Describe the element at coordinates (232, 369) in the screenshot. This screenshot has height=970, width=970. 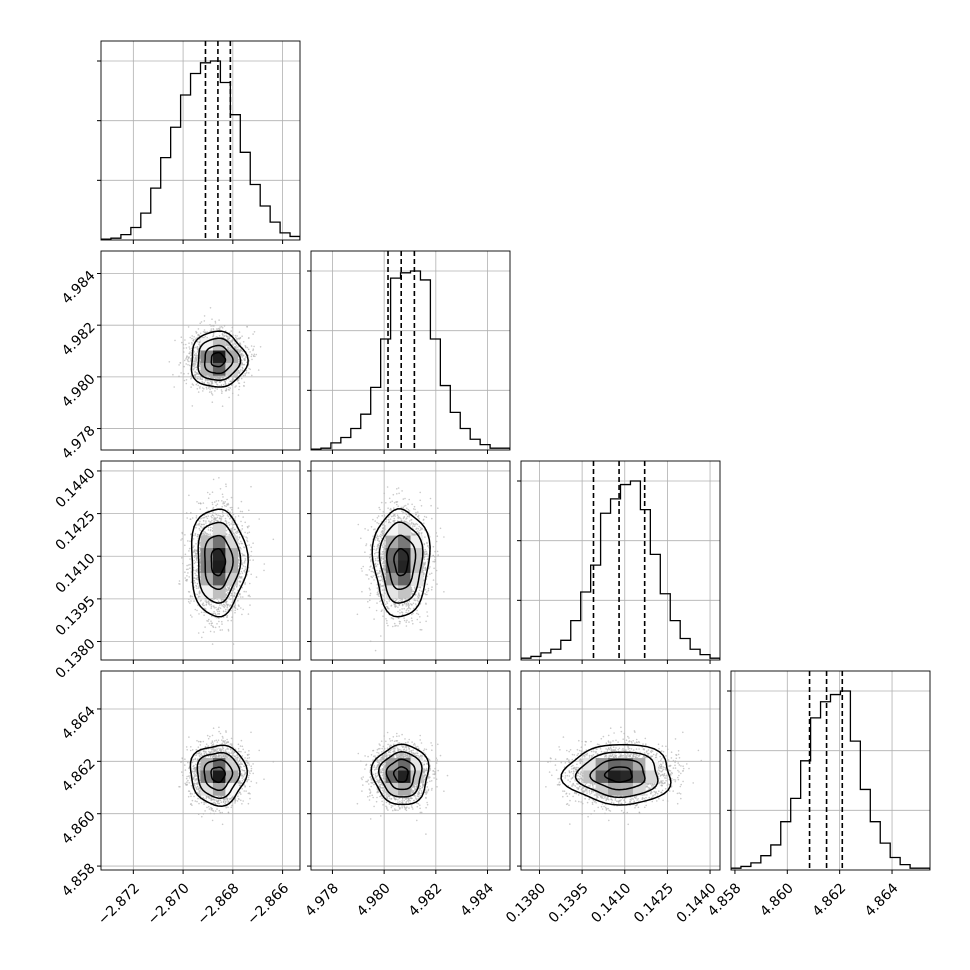
I see `density-cell` at that location.